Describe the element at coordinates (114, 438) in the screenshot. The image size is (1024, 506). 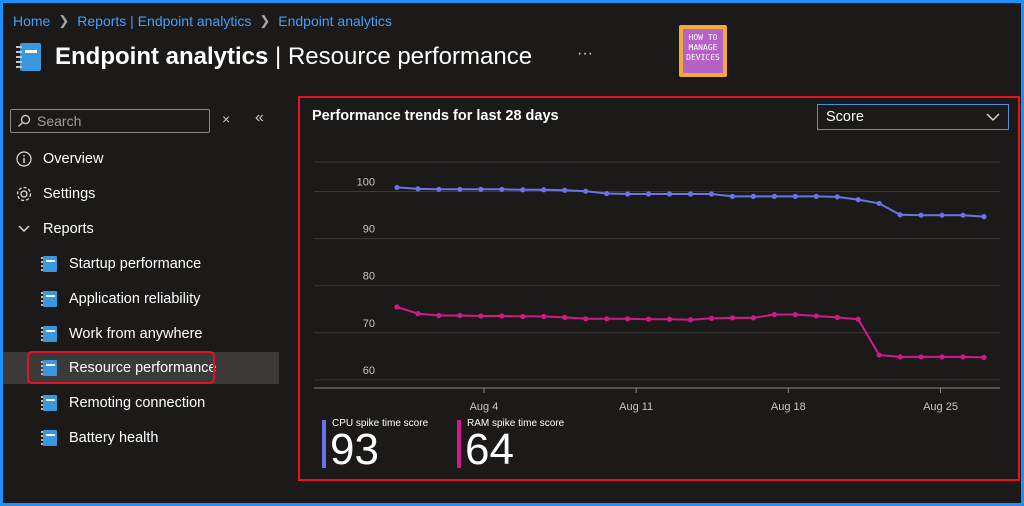
I see `sidebar-item-label: Battery health` at that location.